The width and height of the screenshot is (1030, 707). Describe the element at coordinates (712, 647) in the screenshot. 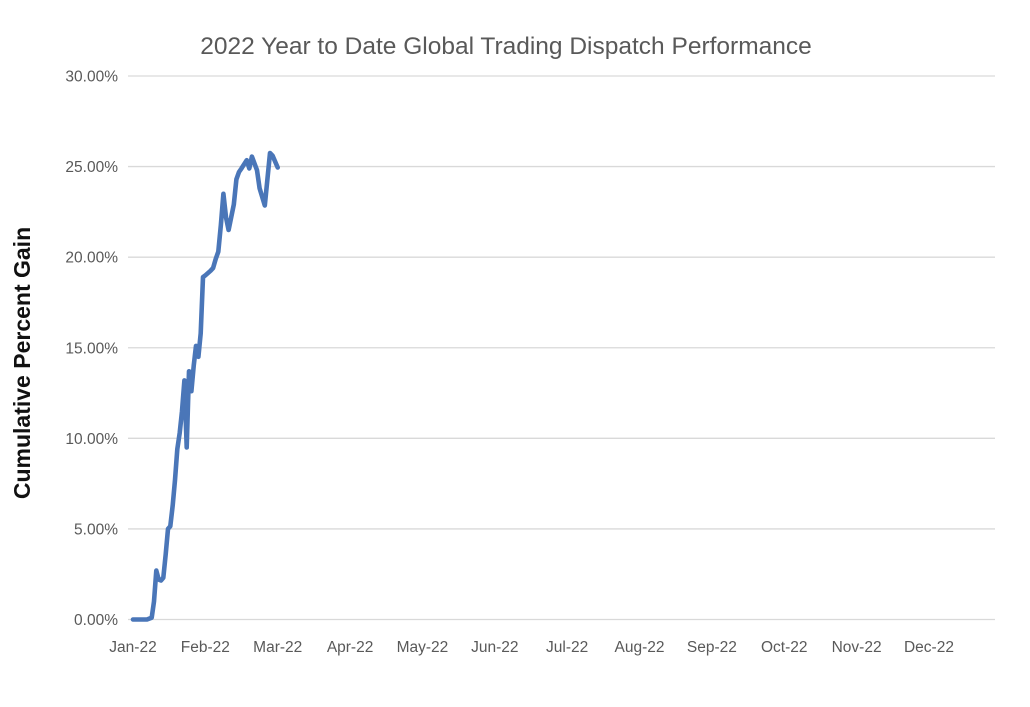

I see `x-axis-tick-label: Sep-22` at that location.